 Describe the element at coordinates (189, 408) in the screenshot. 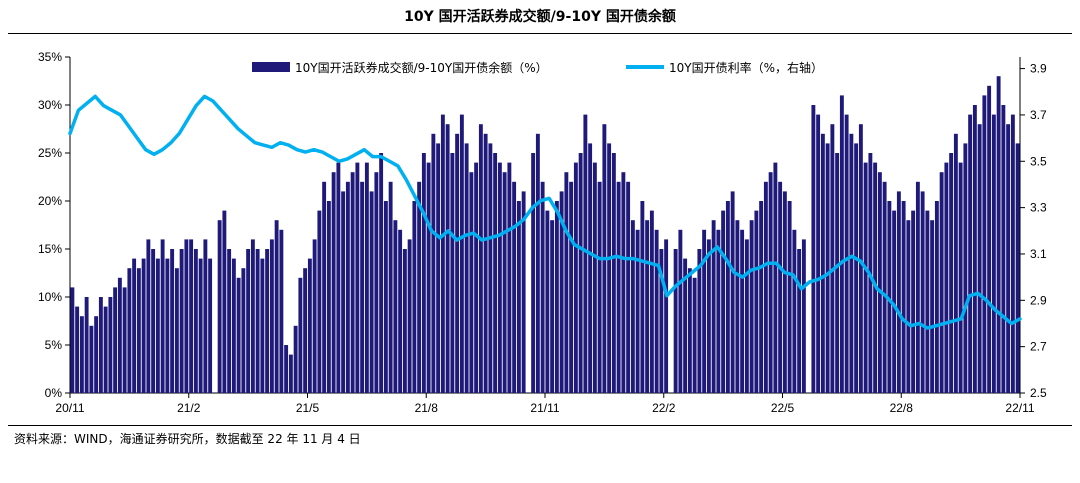

I see `x-tick-label: 21/2` at that location.